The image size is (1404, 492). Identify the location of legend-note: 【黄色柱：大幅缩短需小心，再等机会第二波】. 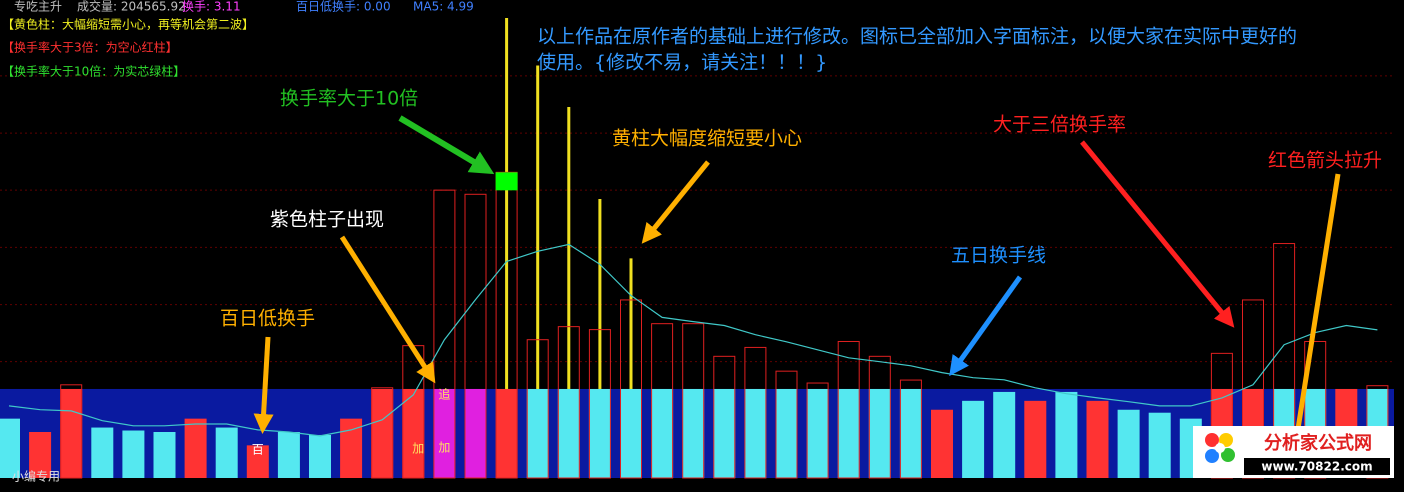
(128, 24).